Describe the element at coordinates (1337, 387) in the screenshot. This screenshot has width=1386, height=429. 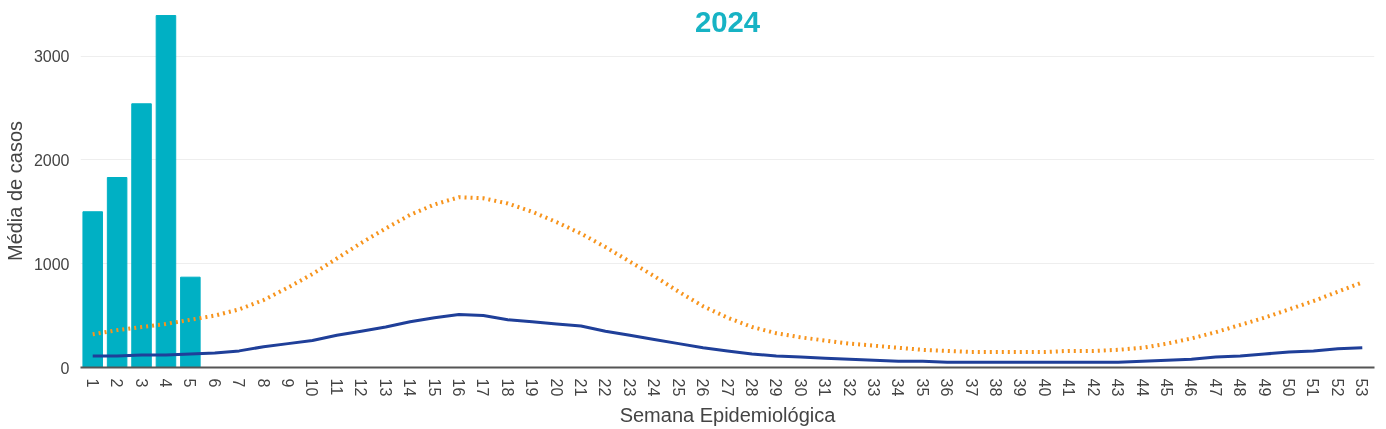
I see `x-tick-label: 52` at that location.